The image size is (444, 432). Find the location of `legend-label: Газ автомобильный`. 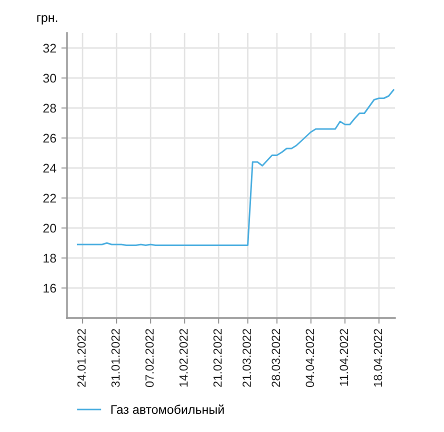

legend-label: Газ автомобильный is located at coordinates (167, 409).